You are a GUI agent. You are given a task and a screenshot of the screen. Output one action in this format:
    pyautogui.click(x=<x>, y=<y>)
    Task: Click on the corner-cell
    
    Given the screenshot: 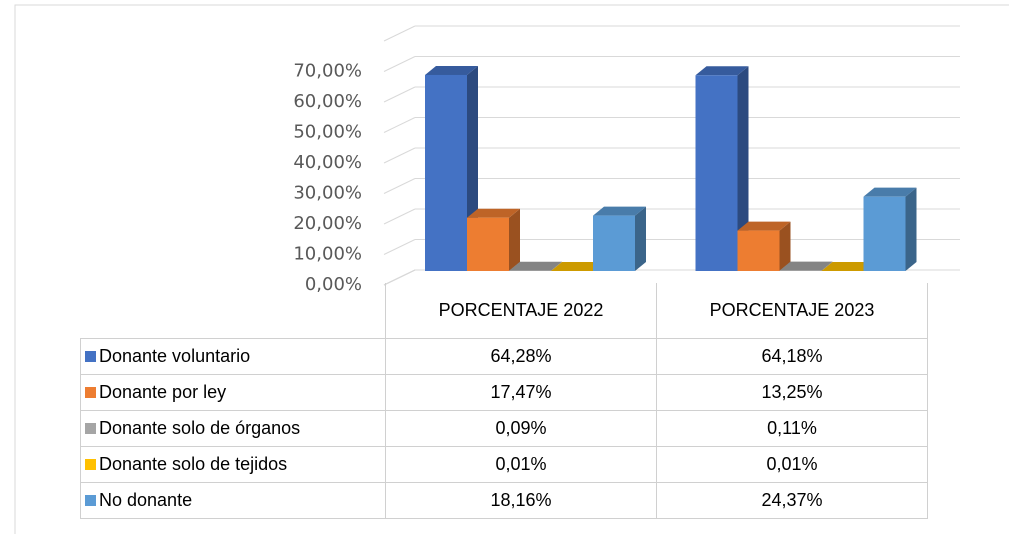 What is the action you would take?
    pyautogui.click(x=233, y=311)
    